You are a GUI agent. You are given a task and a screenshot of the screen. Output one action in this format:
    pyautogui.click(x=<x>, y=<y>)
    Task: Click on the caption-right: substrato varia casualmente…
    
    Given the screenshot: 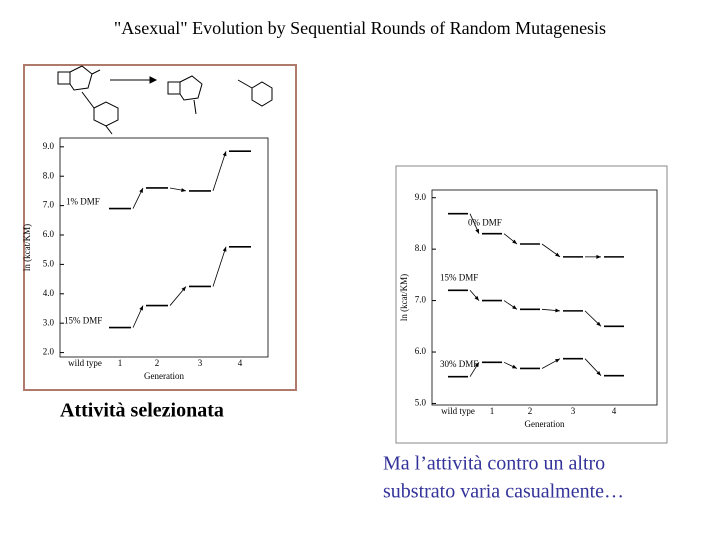 What is the action you would take?
    pyautogui.click(x=503, y=492)
    